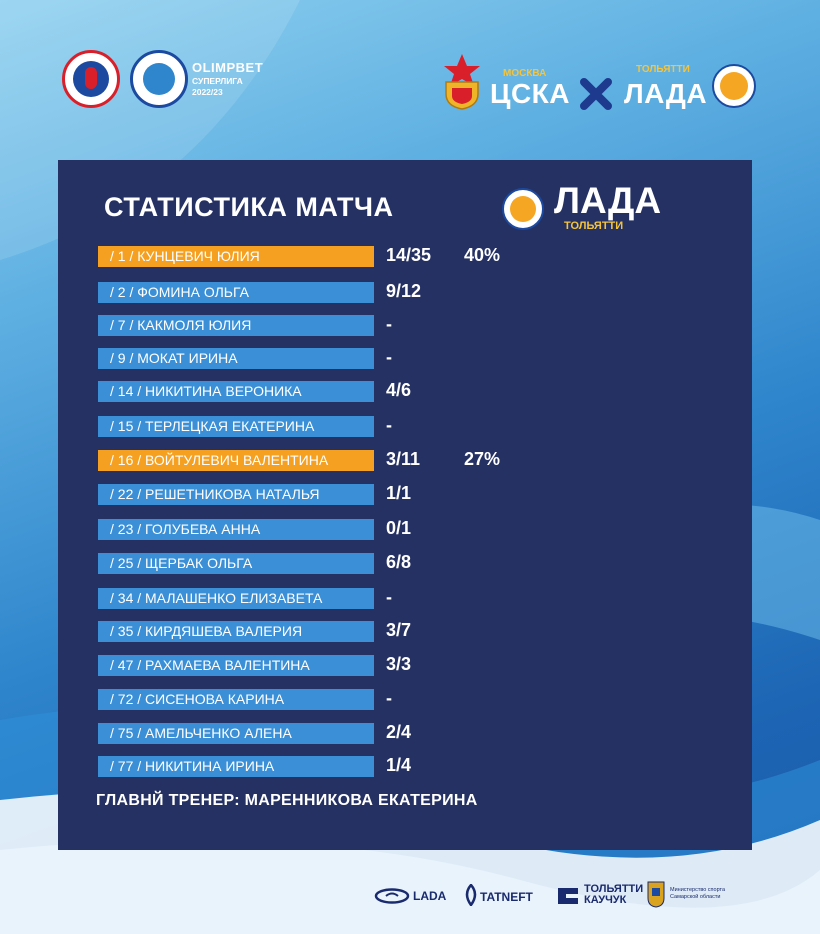  What do you see at coordinates (185, 529) in the screenshot?
I see `player-name: / 23 / ГОЛУБЕВА АННА` at bounding box center [185, 529].